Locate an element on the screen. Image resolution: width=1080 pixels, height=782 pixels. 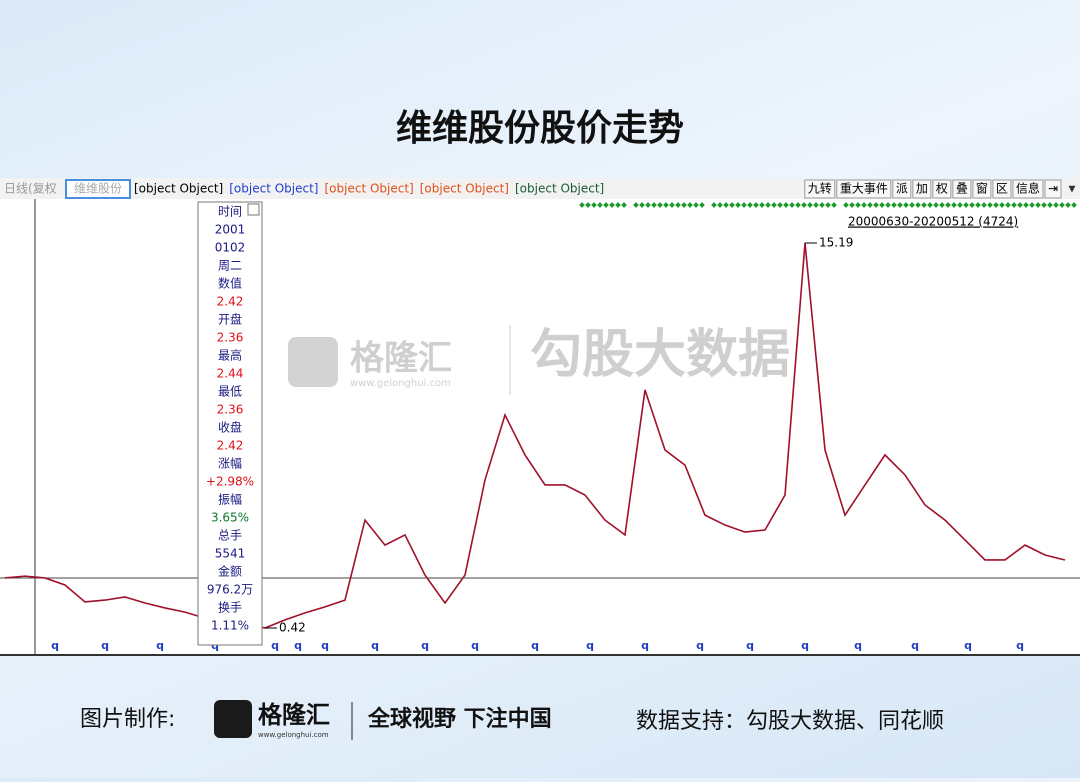
tooltip-row: 976.2万 is located at coordinates (230, 590).